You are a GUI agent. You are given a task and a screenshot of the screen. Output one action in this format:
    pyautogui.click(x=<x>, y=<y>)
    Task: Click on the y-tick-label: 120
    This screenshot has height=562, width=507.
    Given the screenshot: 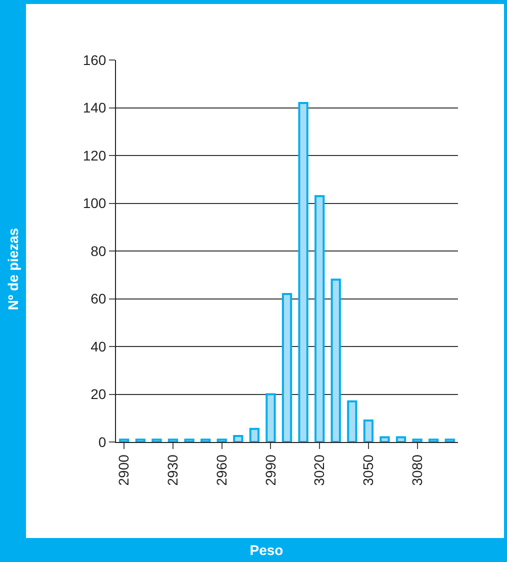 What is the action you would take?
    pyautogui.click(x=94, y=155)
    